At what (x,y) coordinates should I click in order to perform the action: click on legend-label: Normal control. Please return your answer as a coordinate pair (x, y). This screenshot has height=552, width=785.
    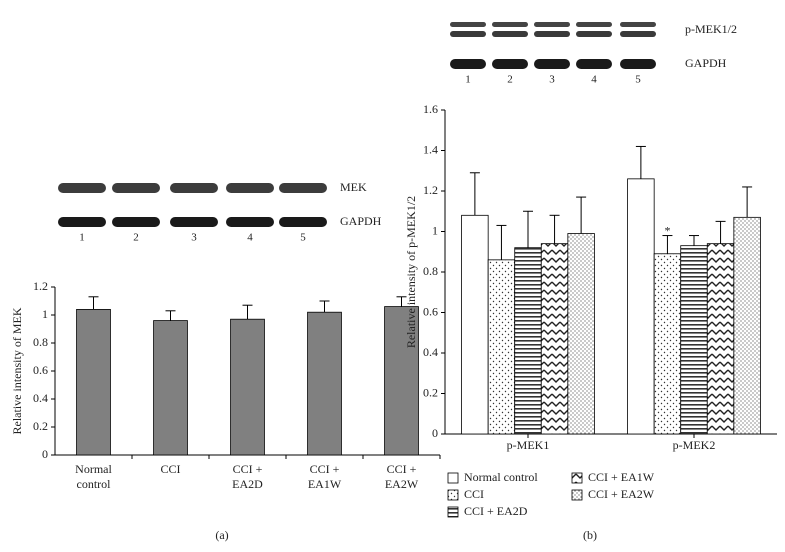
    Looking at the image, I should click on (501, 477).